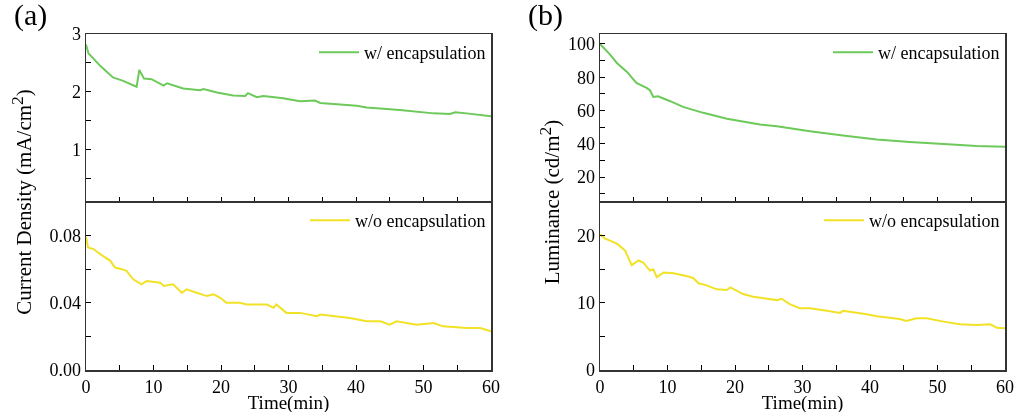 This screenshot has width=1016, height=412. Describe the element at coordinates (76, 150) in the screenshot. I see `y-tick-label: 1` at that location.